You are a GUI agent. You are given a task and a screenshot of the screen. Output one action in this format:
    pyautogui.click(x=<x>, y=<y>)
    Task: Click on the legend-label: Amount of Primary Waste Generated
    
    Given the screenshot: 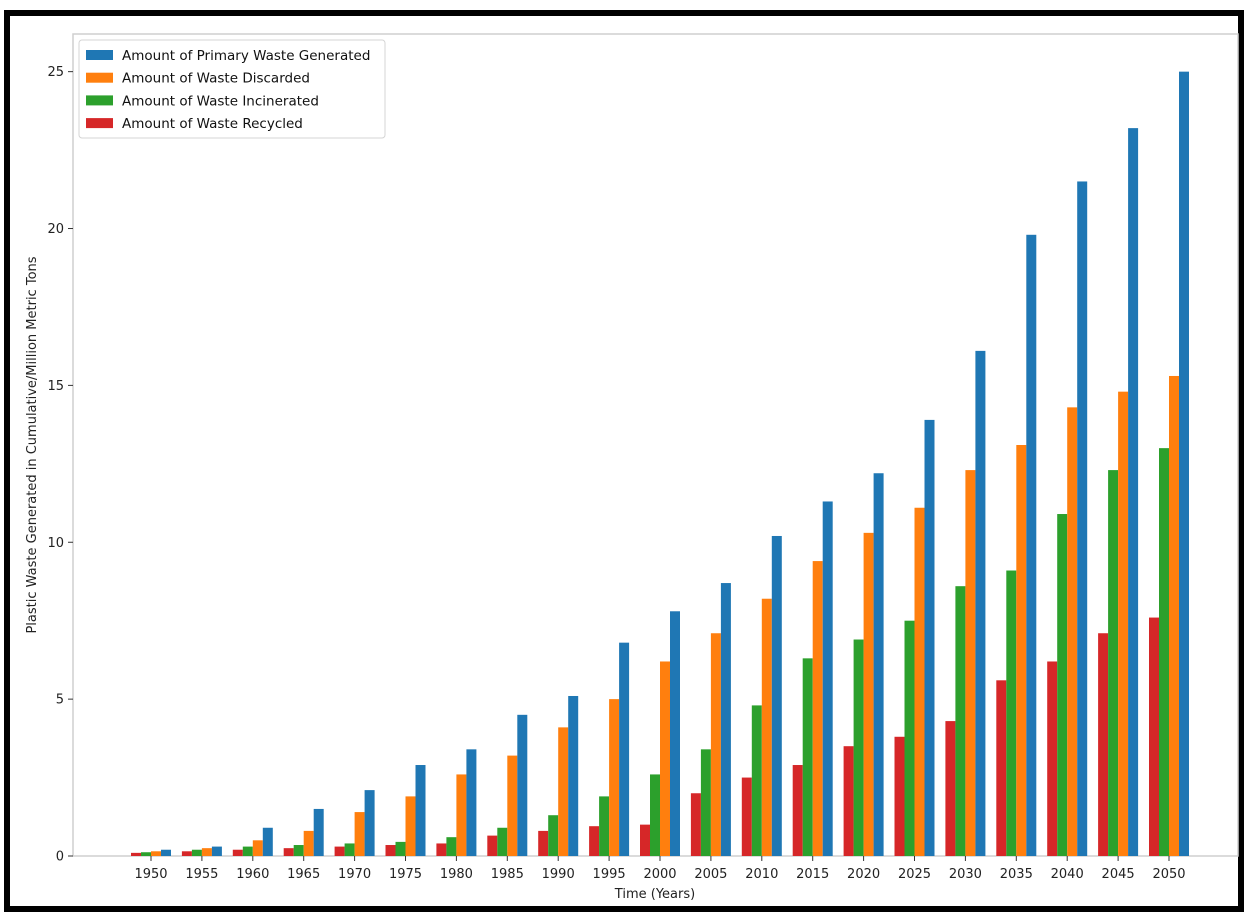 What is the action you would take?
    pyautogui.click(x=246, y=56)
    